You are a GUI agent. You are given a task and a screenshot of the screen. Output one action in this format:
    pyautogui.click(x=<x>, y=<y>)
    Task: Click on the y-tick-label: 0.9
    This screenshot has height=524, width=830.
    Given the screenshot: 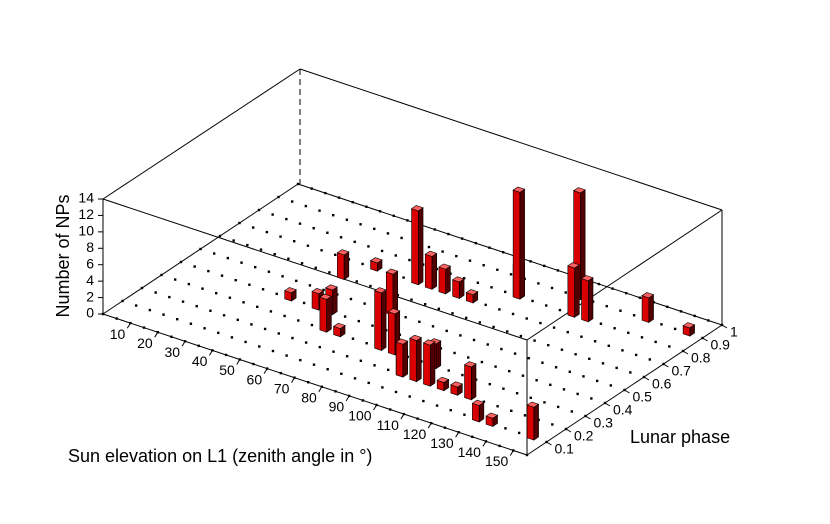 What is the action you would take?
    pyautogui.click(x=721, y=345)
    